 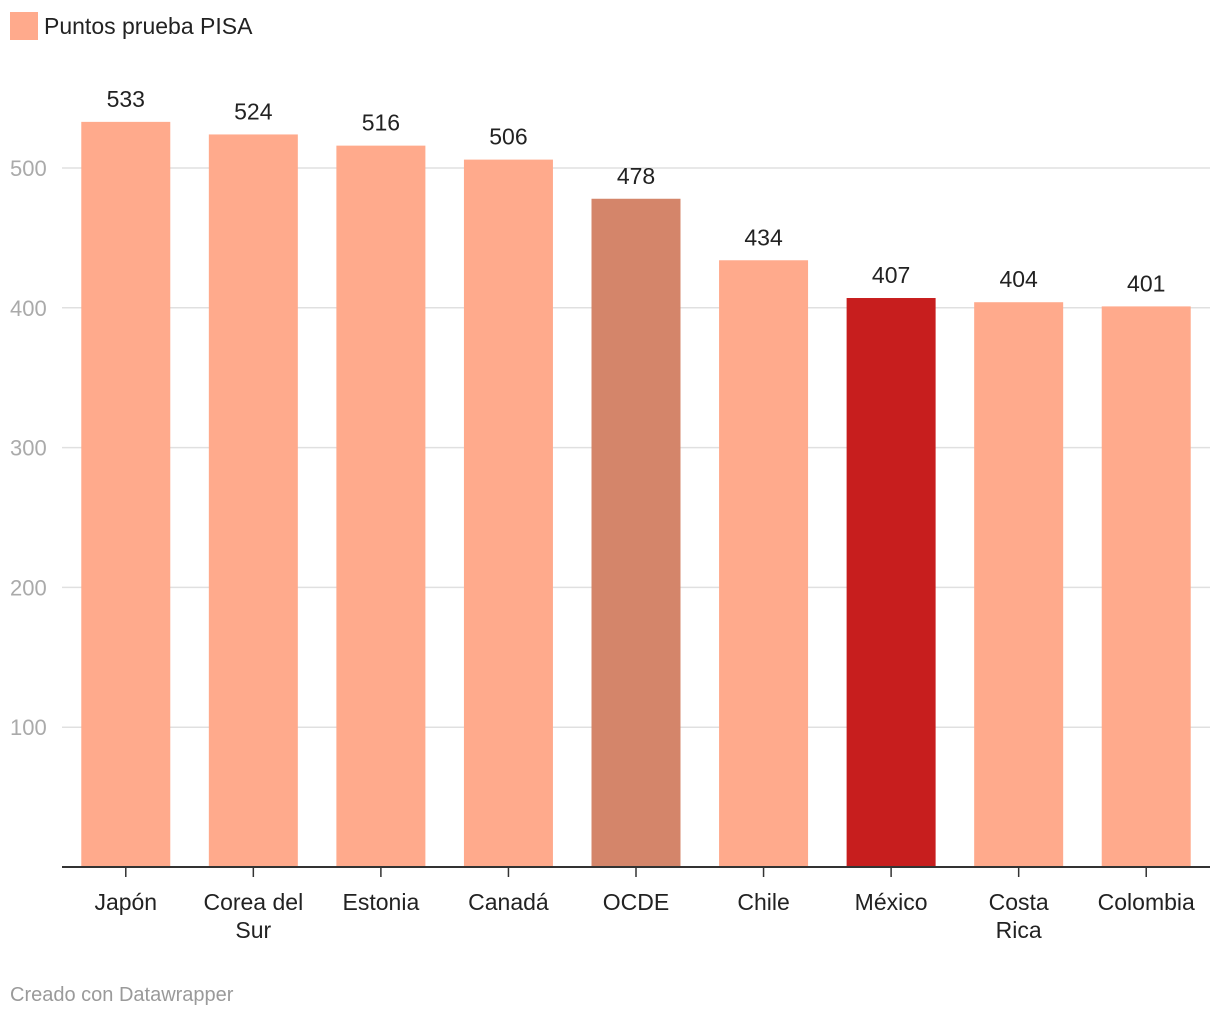 What do you see at coordinates (636, 902) in the screenshot?
I see `x-tick-label: OCDE` at bounding box center [636, 902].